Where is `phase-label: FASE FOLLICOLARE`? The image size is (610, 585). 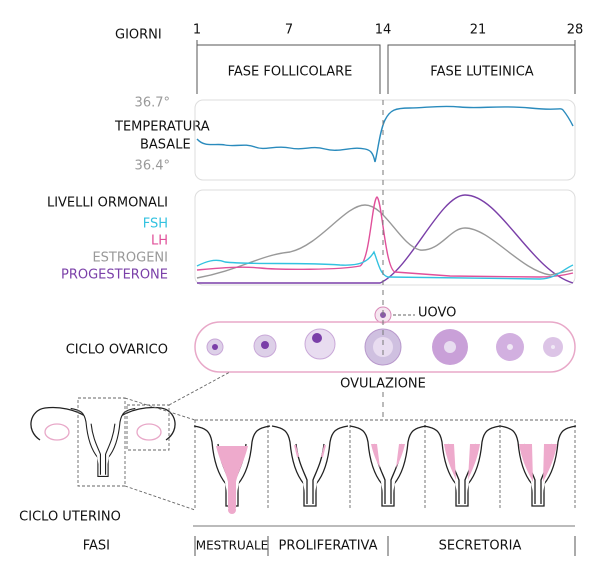
phase-label: FASE FOLLICOLARE is located at coordinates (290, 72).